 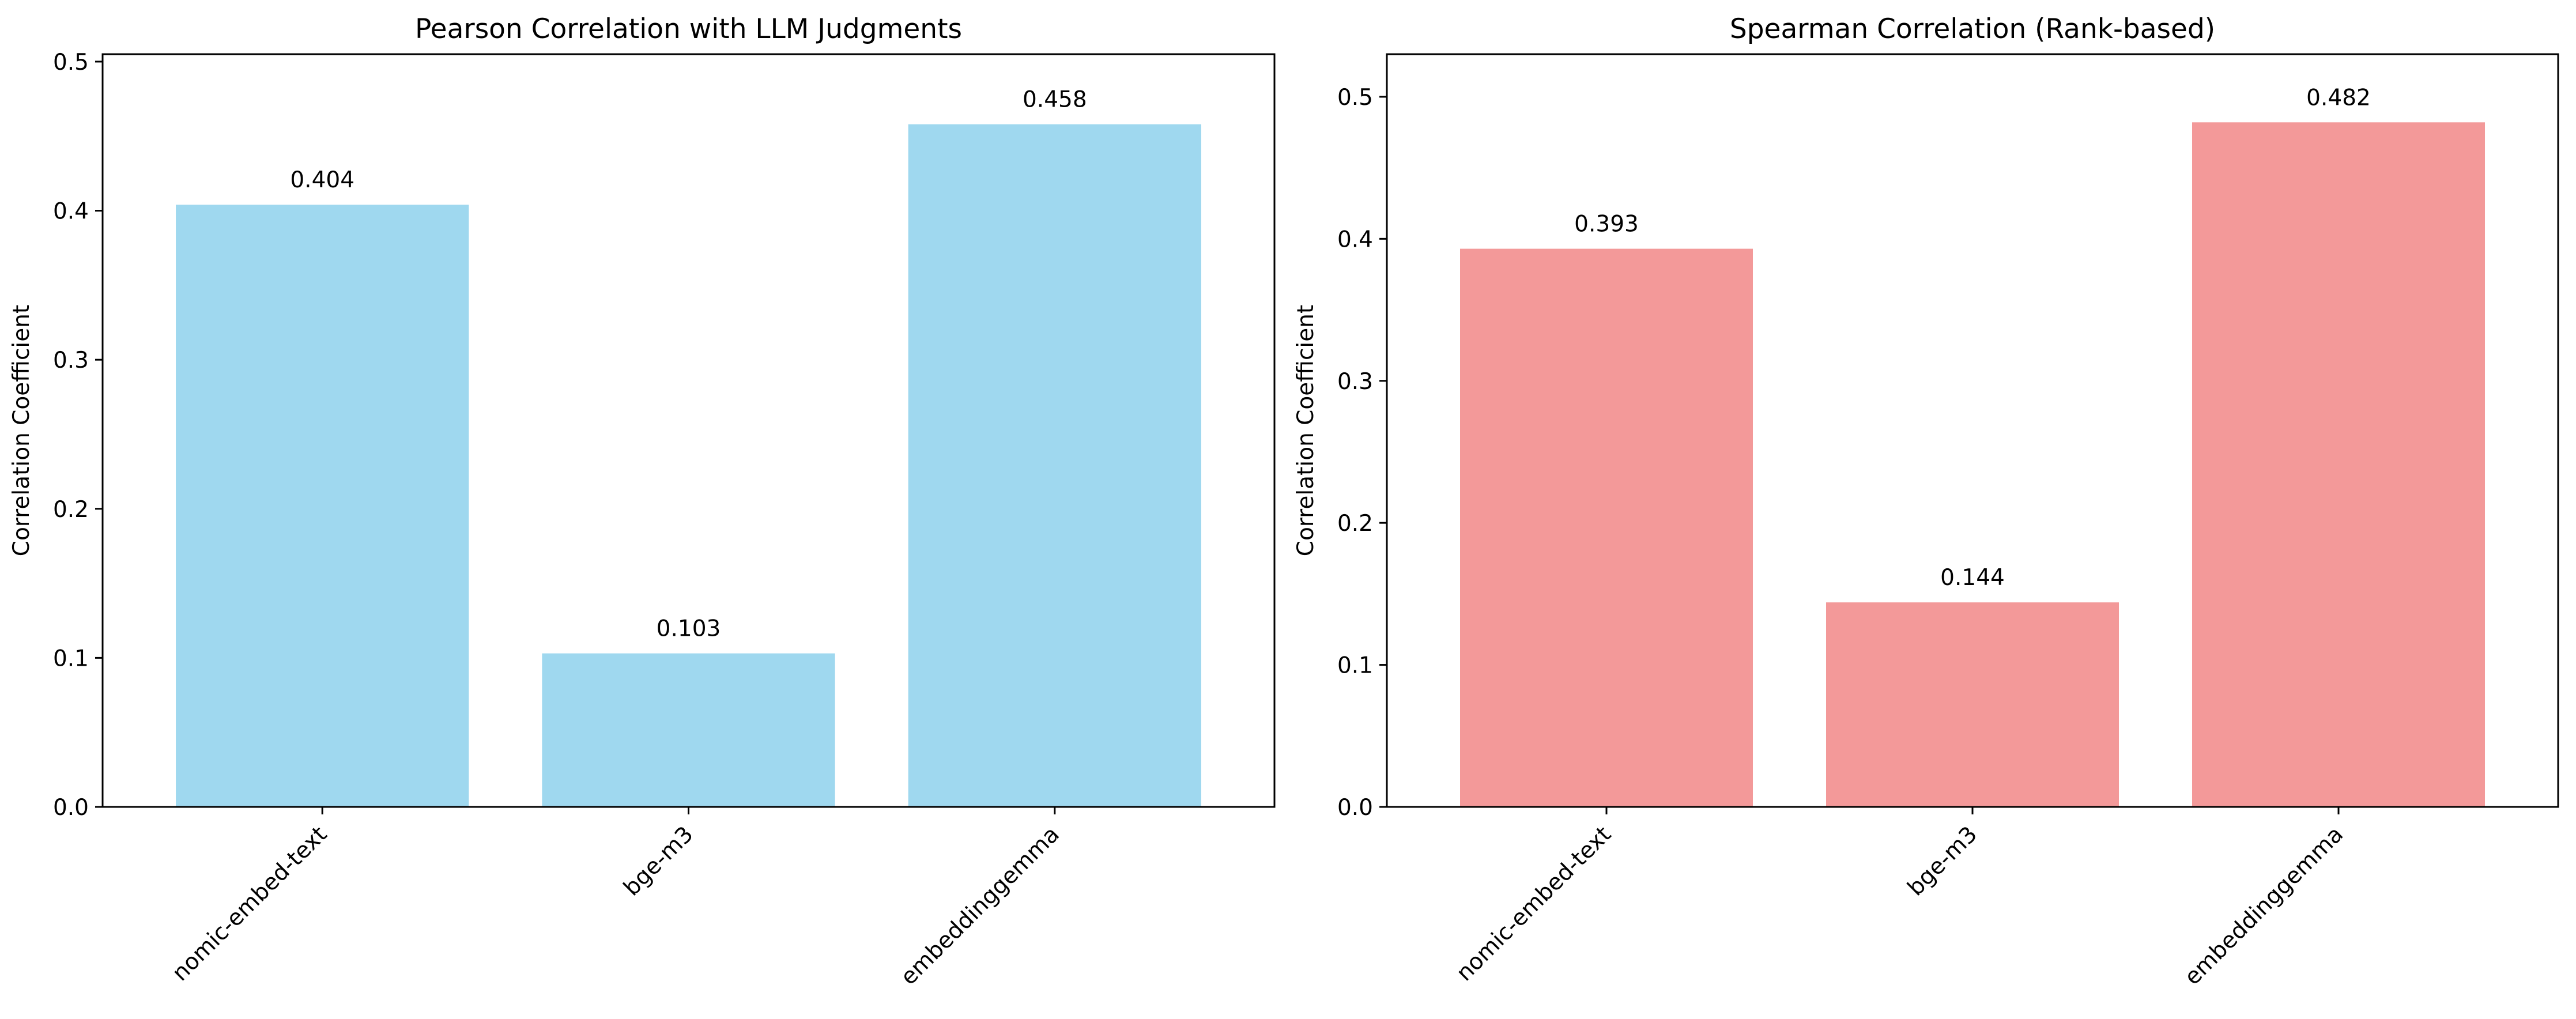 What do you see at coordinates (71, 510) in the screenshot?
I see `pearson-y-tick-label: 0.2` at bounding box center [71, 510].